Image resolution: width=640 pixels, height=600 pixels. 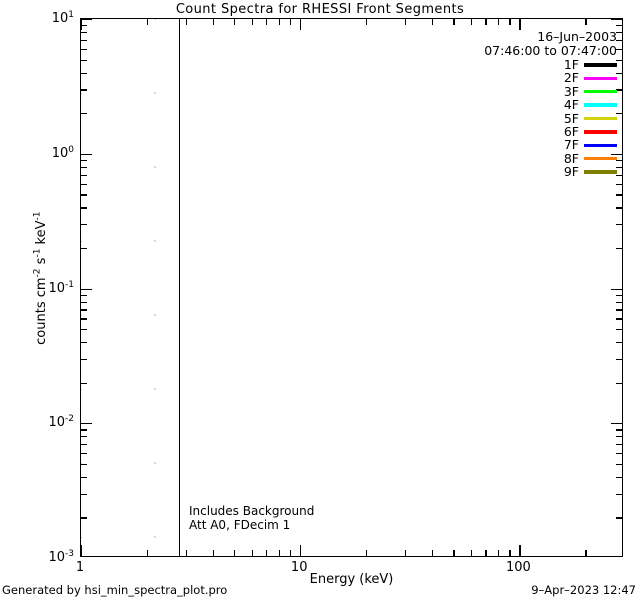 What do you see at coordinates (61, 557) in the screenshot?
I see `y-tick-label: 10⁻³` at bounding box center [61, 557].